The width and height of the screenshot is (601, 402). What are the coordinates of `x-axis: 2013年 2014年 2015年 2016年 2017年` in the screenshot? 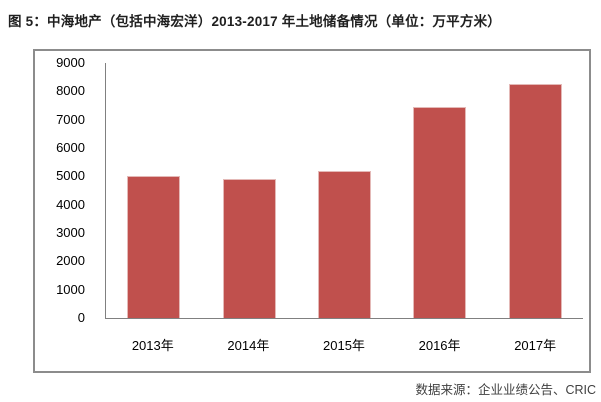 It's located at (344, 344).